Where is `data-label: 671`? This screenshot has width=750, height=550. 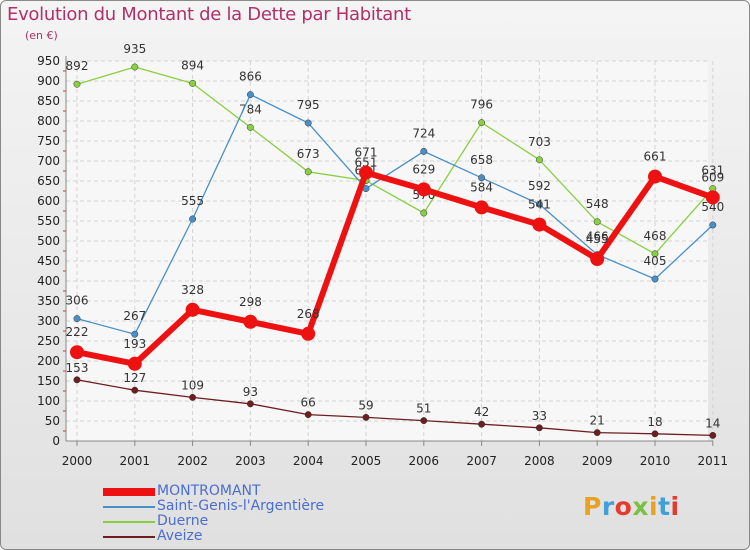
data-label: 671 is located at coordinates (366, 153).